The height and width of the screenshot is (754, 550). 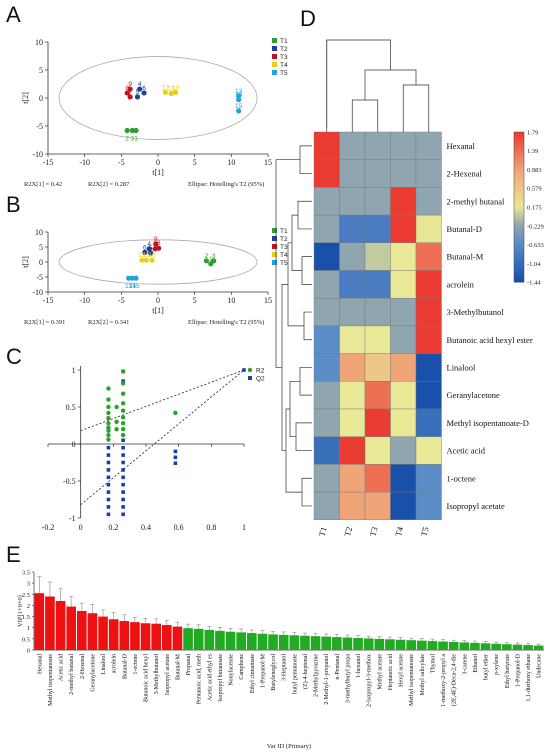 What do you see at coordinates (242, 667) in the screenshot?
I see `vip-category-label: Camphene` at bounding box center [242, 667].